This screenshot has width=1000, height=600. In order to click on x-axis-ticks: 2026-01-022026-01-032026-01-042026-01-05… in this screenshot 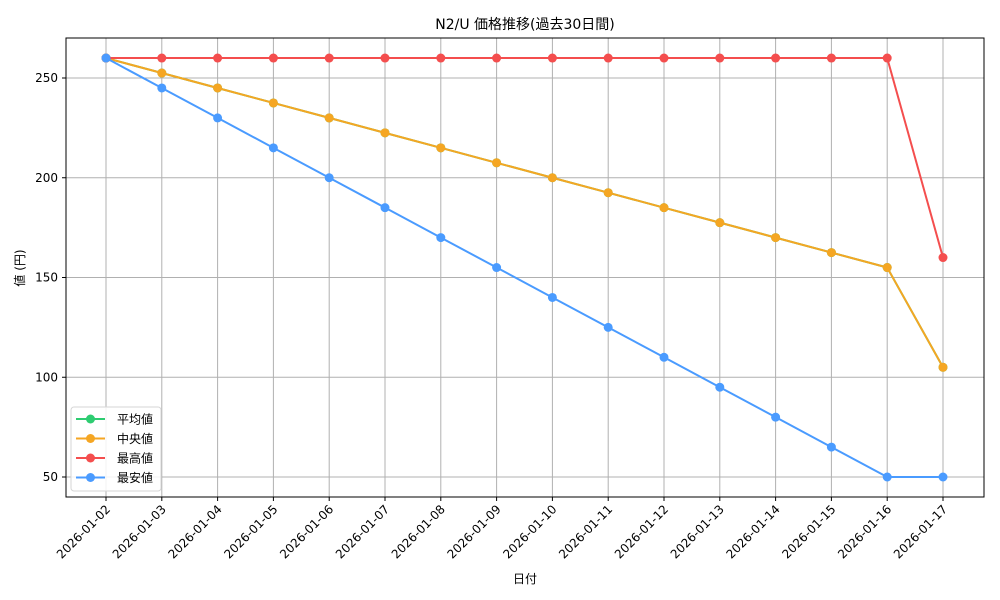, I will do `click(502, 529)`.